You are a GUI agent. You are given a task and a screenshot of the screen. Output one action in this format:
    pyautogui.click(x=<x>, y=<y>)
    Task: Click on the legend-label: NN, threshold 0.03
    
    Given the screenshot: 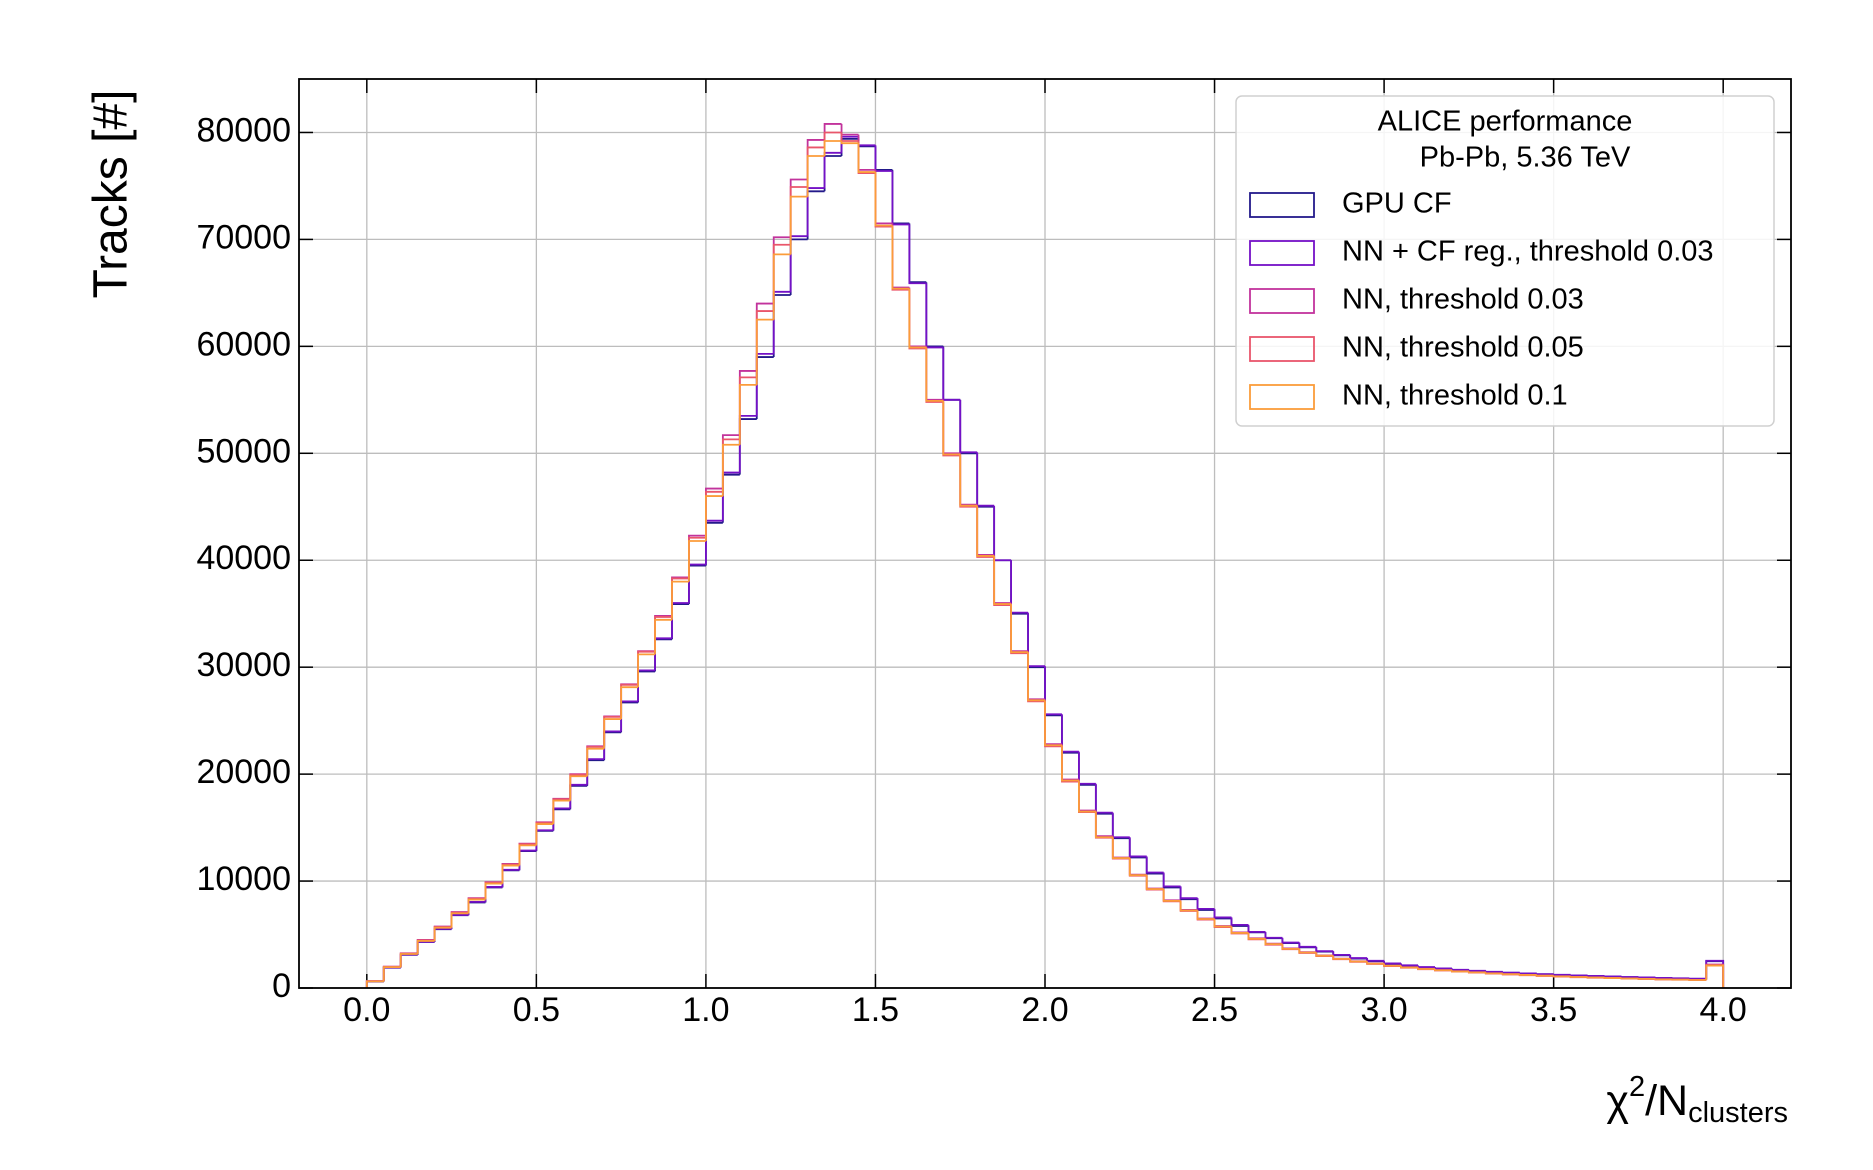 What is the action you would take?
    pyautogui.click(x=1463, y=300)
    